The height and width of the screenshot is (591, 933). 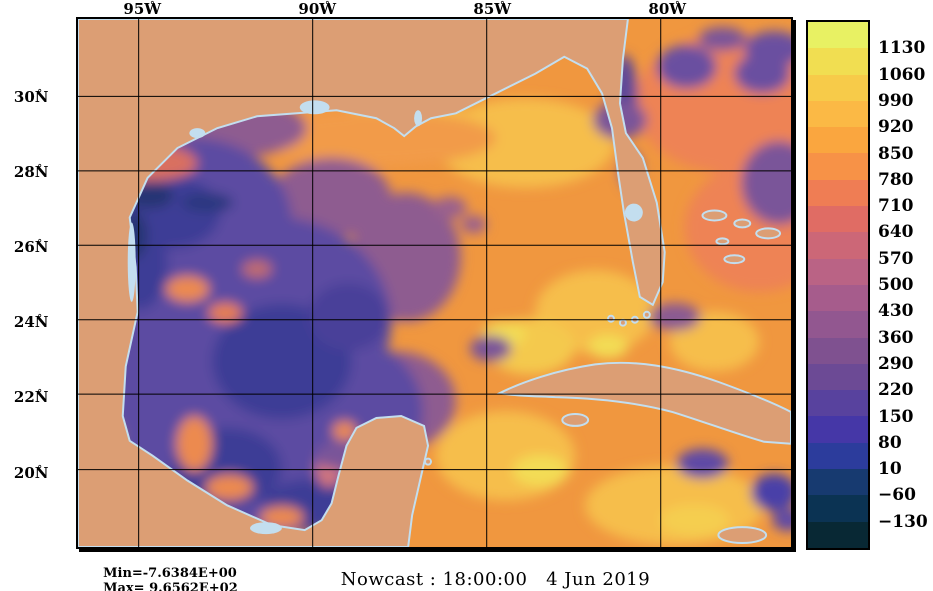 I want to click on colorbar-tick-label: 1060, so click(x=902, y=74).